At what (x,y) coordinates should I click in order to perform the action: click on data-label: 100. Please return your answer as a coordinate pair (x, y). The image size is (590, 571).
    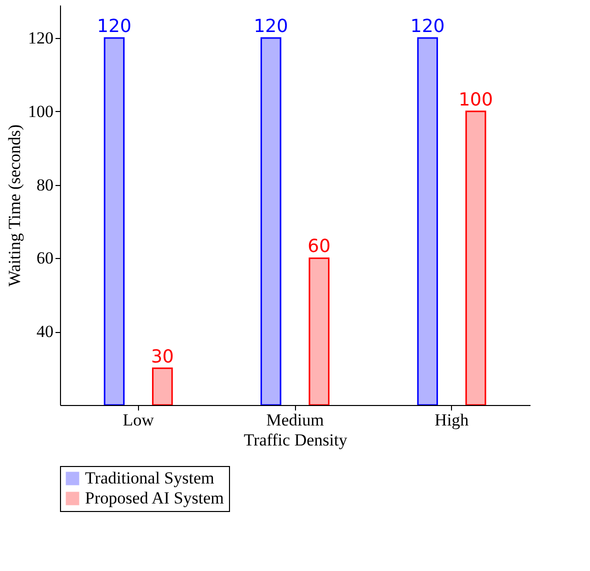
    Looking at the image, I should click on (475, 99).